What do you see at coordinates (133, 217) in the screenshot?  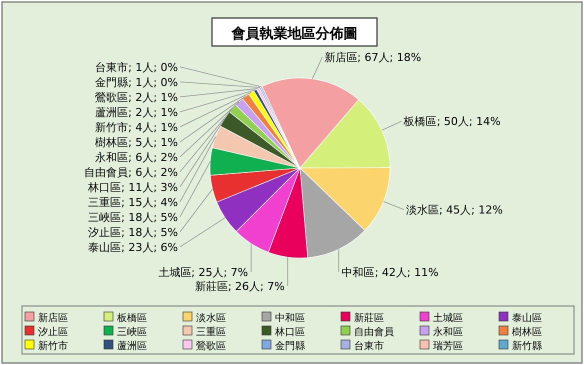 I see `data-label: 三峽區; 18人; 5%` at bounding box center [133, 217].